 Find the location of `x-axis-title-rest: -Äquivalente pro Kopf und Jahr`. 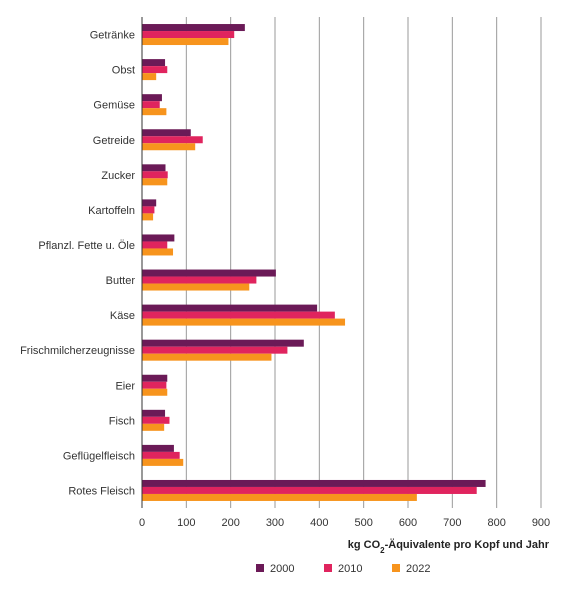

x-axis-title-rest: -Äquivalente pro Kopf und Jahr is located at coordinates (467, 544).